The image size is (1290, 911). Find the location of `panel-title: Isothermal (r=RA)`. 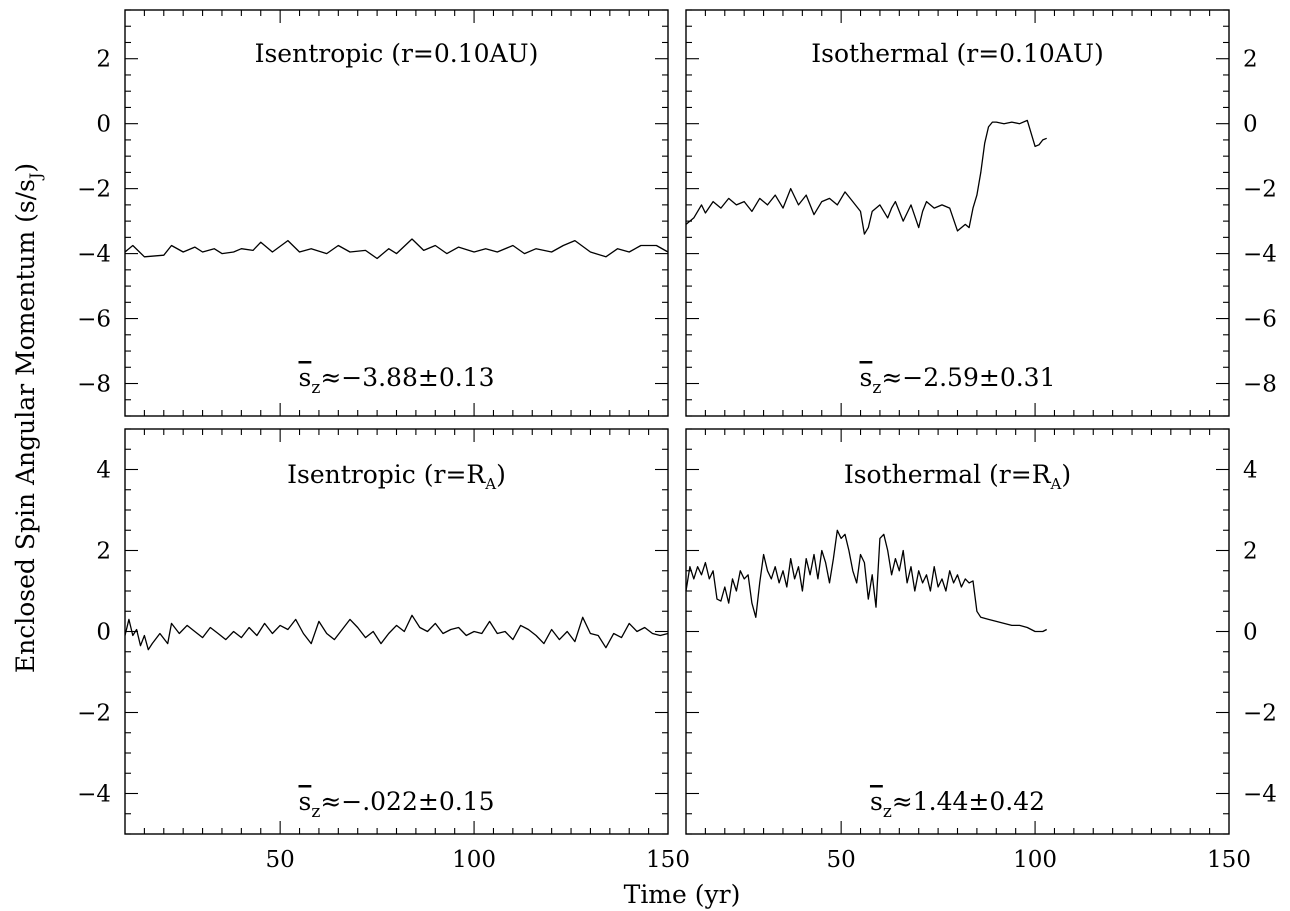

panel-title: Isothermal (r=RA) is located at coordinates (957, 476).